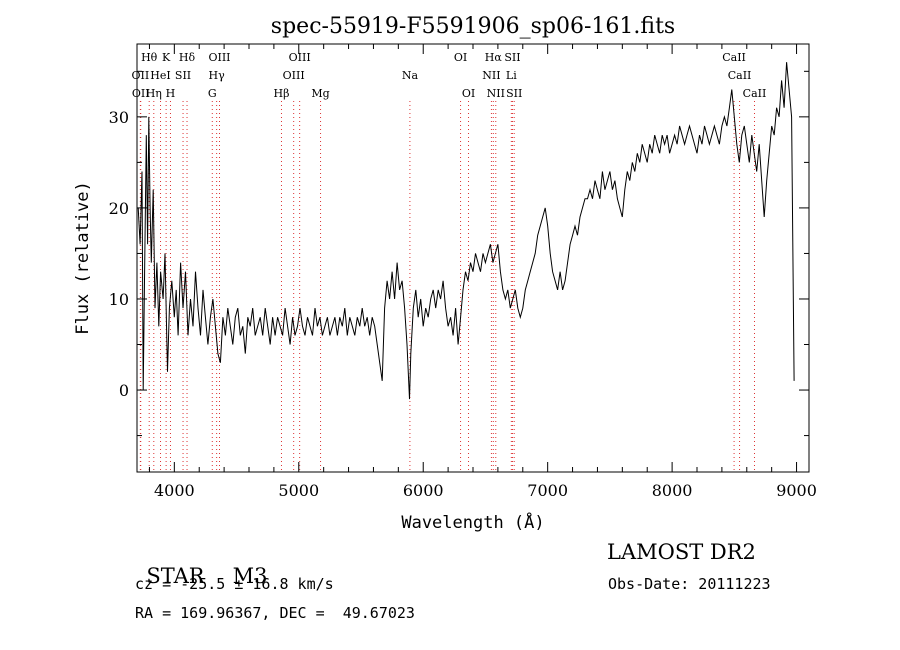 This screenshot has height=650, width=900. I want to click on line-label: Hη, so click(154, 93).